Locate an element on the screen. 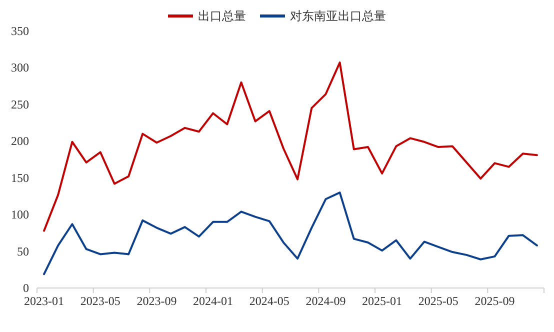  y-tick-label: 250 is located at coordinates (20, 104).